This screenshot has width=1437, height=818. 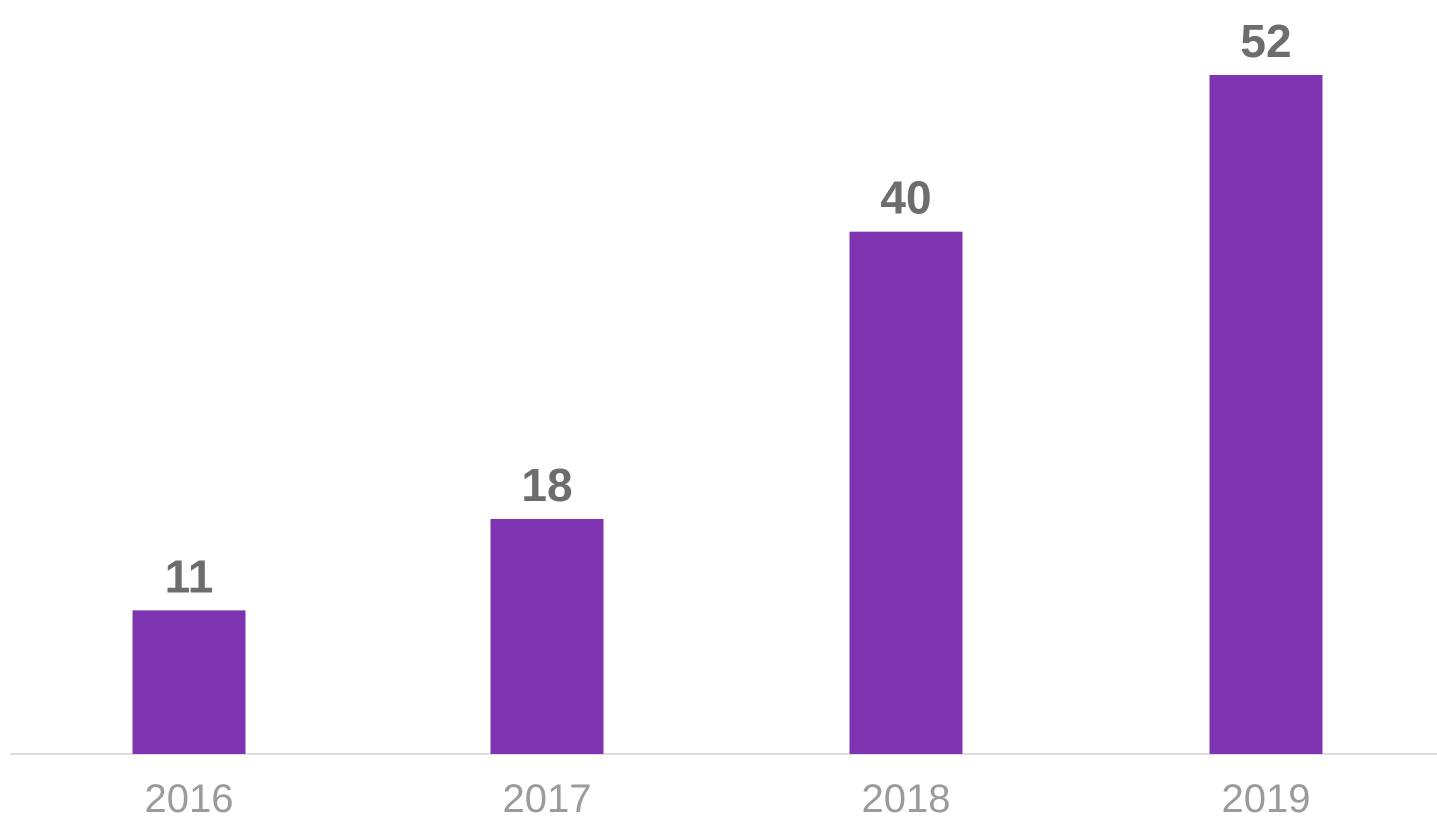 I want to click on bar-2018, so click(x=906, y=492).